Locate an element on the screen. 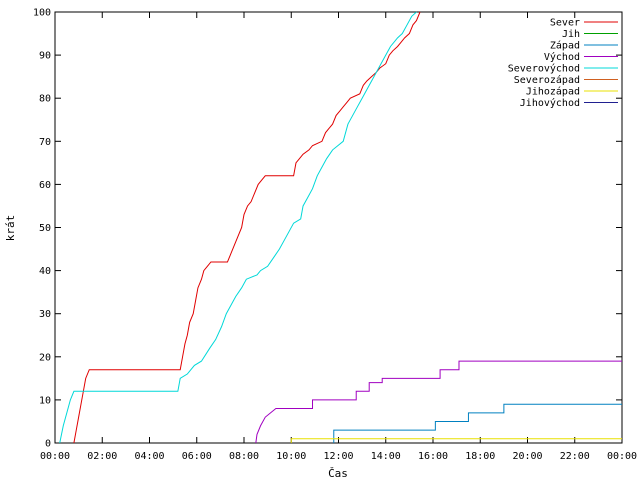 This screenshot has width=640, height=480. legend-label: Jihovýchod is located at coordinates (550, 103).